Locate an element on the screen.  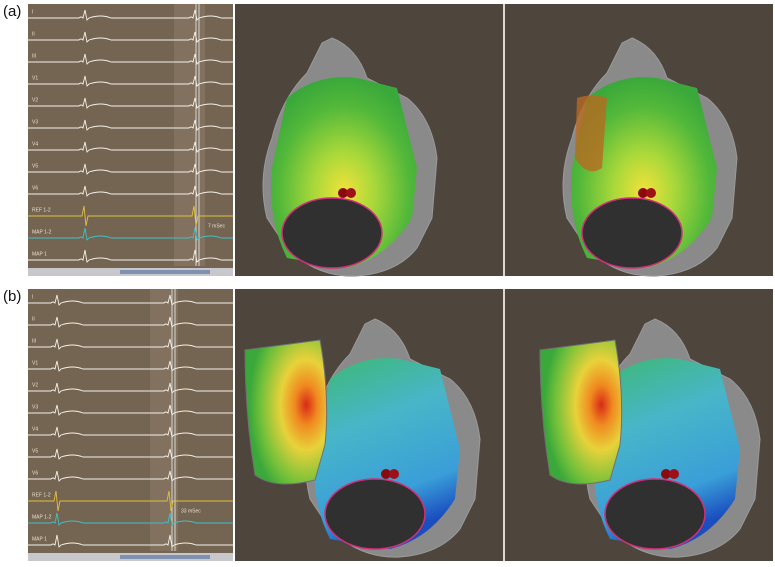
annotation: 33 mSec is located at coordinates (191, 511).